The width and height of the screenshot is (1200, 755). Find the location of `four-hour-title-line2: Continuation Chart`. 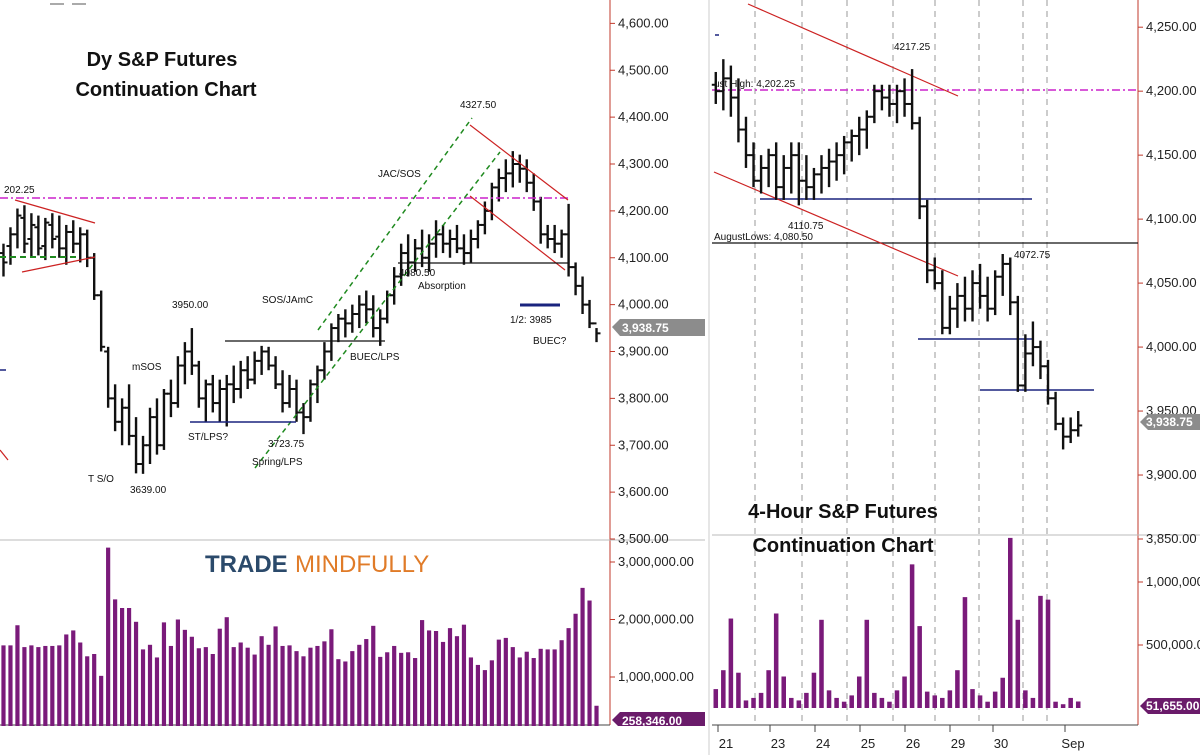

four-hour-title-line2: Continuation Chart is located at coordinates (842, 546).